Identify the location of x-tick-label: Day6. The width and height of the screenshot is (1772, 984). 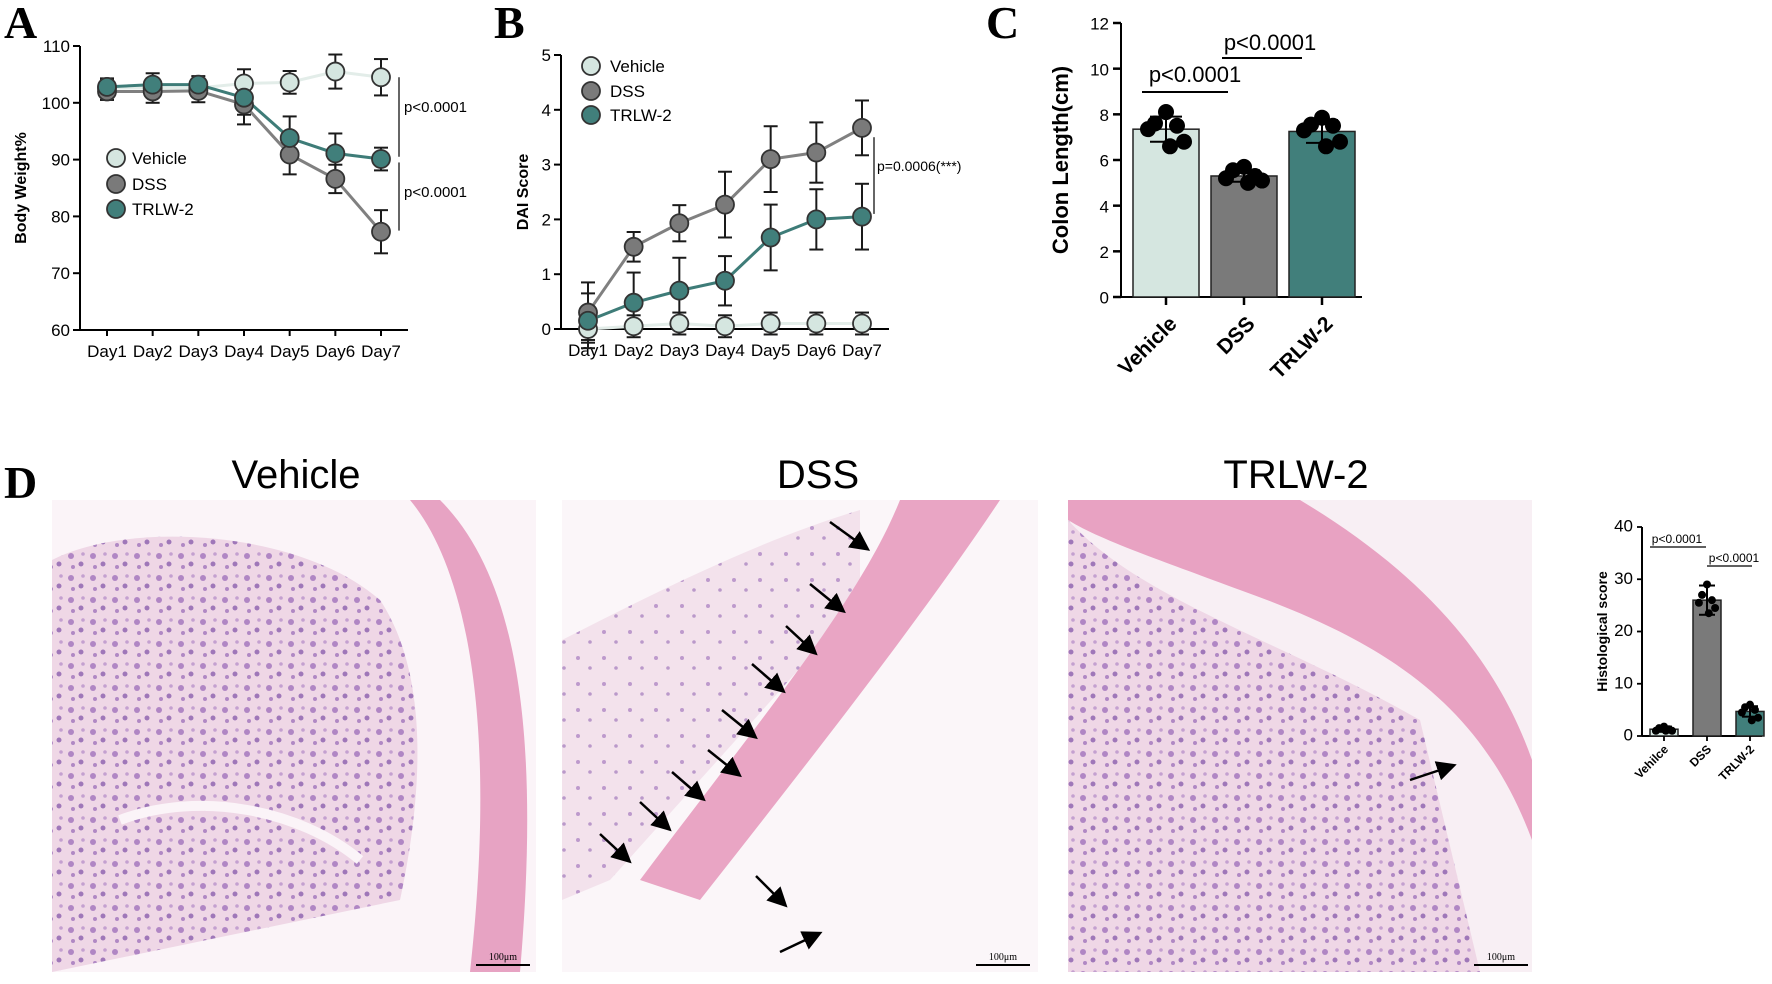
(816, 350).